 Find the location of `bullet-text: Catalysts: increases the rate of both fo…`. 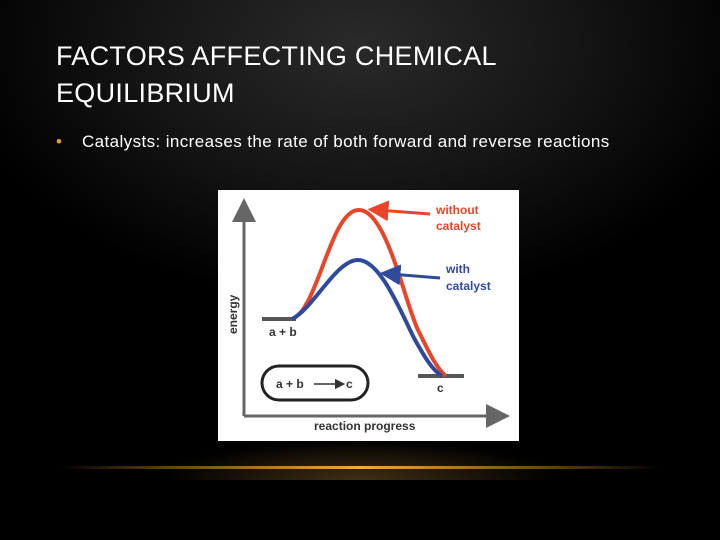

bullet-text: Catalysts: increases the rate of both fo… is located at coordinates (346, 141).